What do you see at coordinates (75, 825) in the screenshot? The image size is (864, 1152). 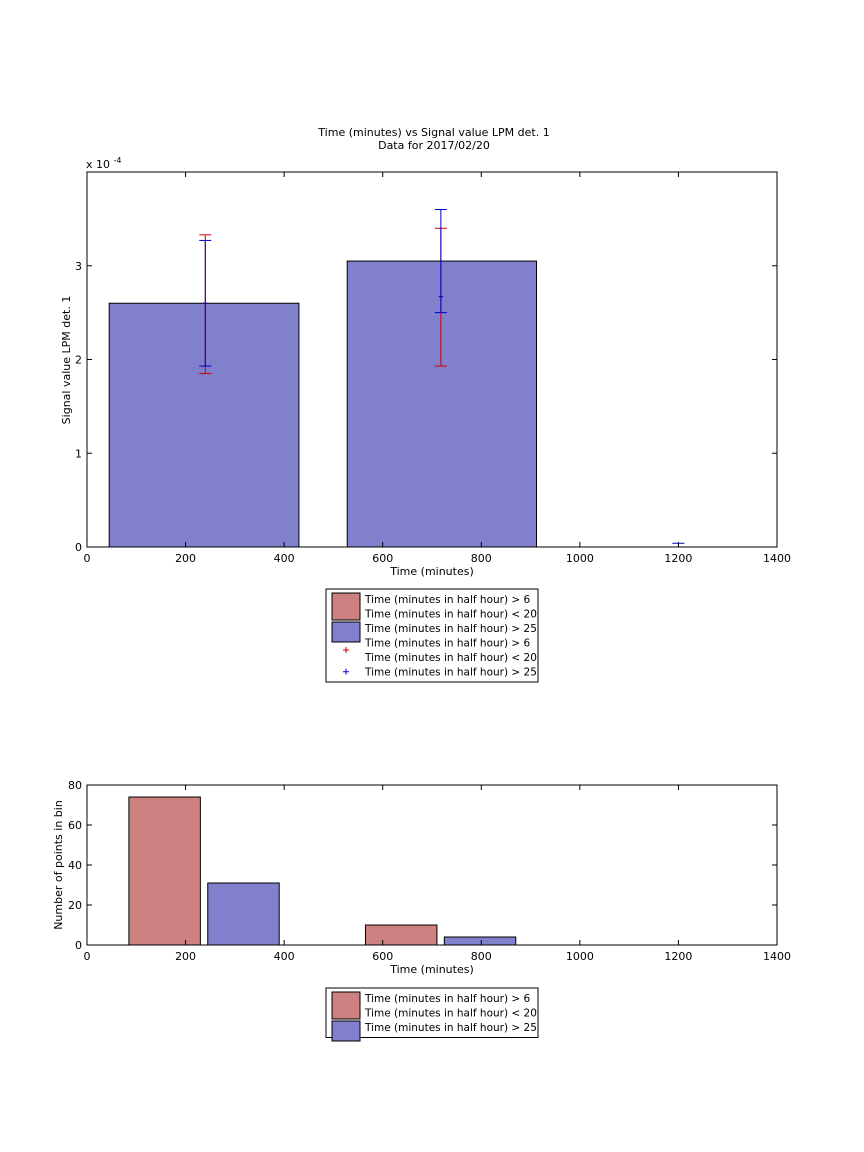 I see `y-tick-label: 60` at bounding box center [75, 825].